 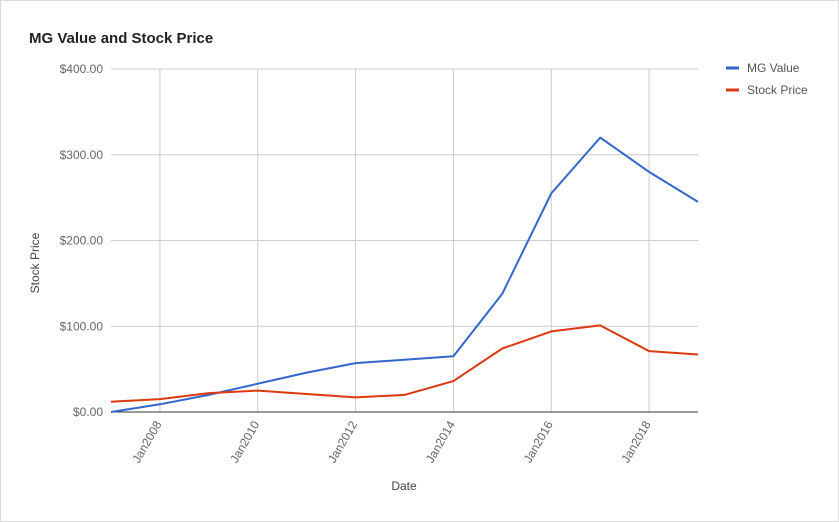 What do you see at coordinates (244, 441) in the screenshot?
I see `x-tick-label: Jan2010` at bounding box center [244, 441].